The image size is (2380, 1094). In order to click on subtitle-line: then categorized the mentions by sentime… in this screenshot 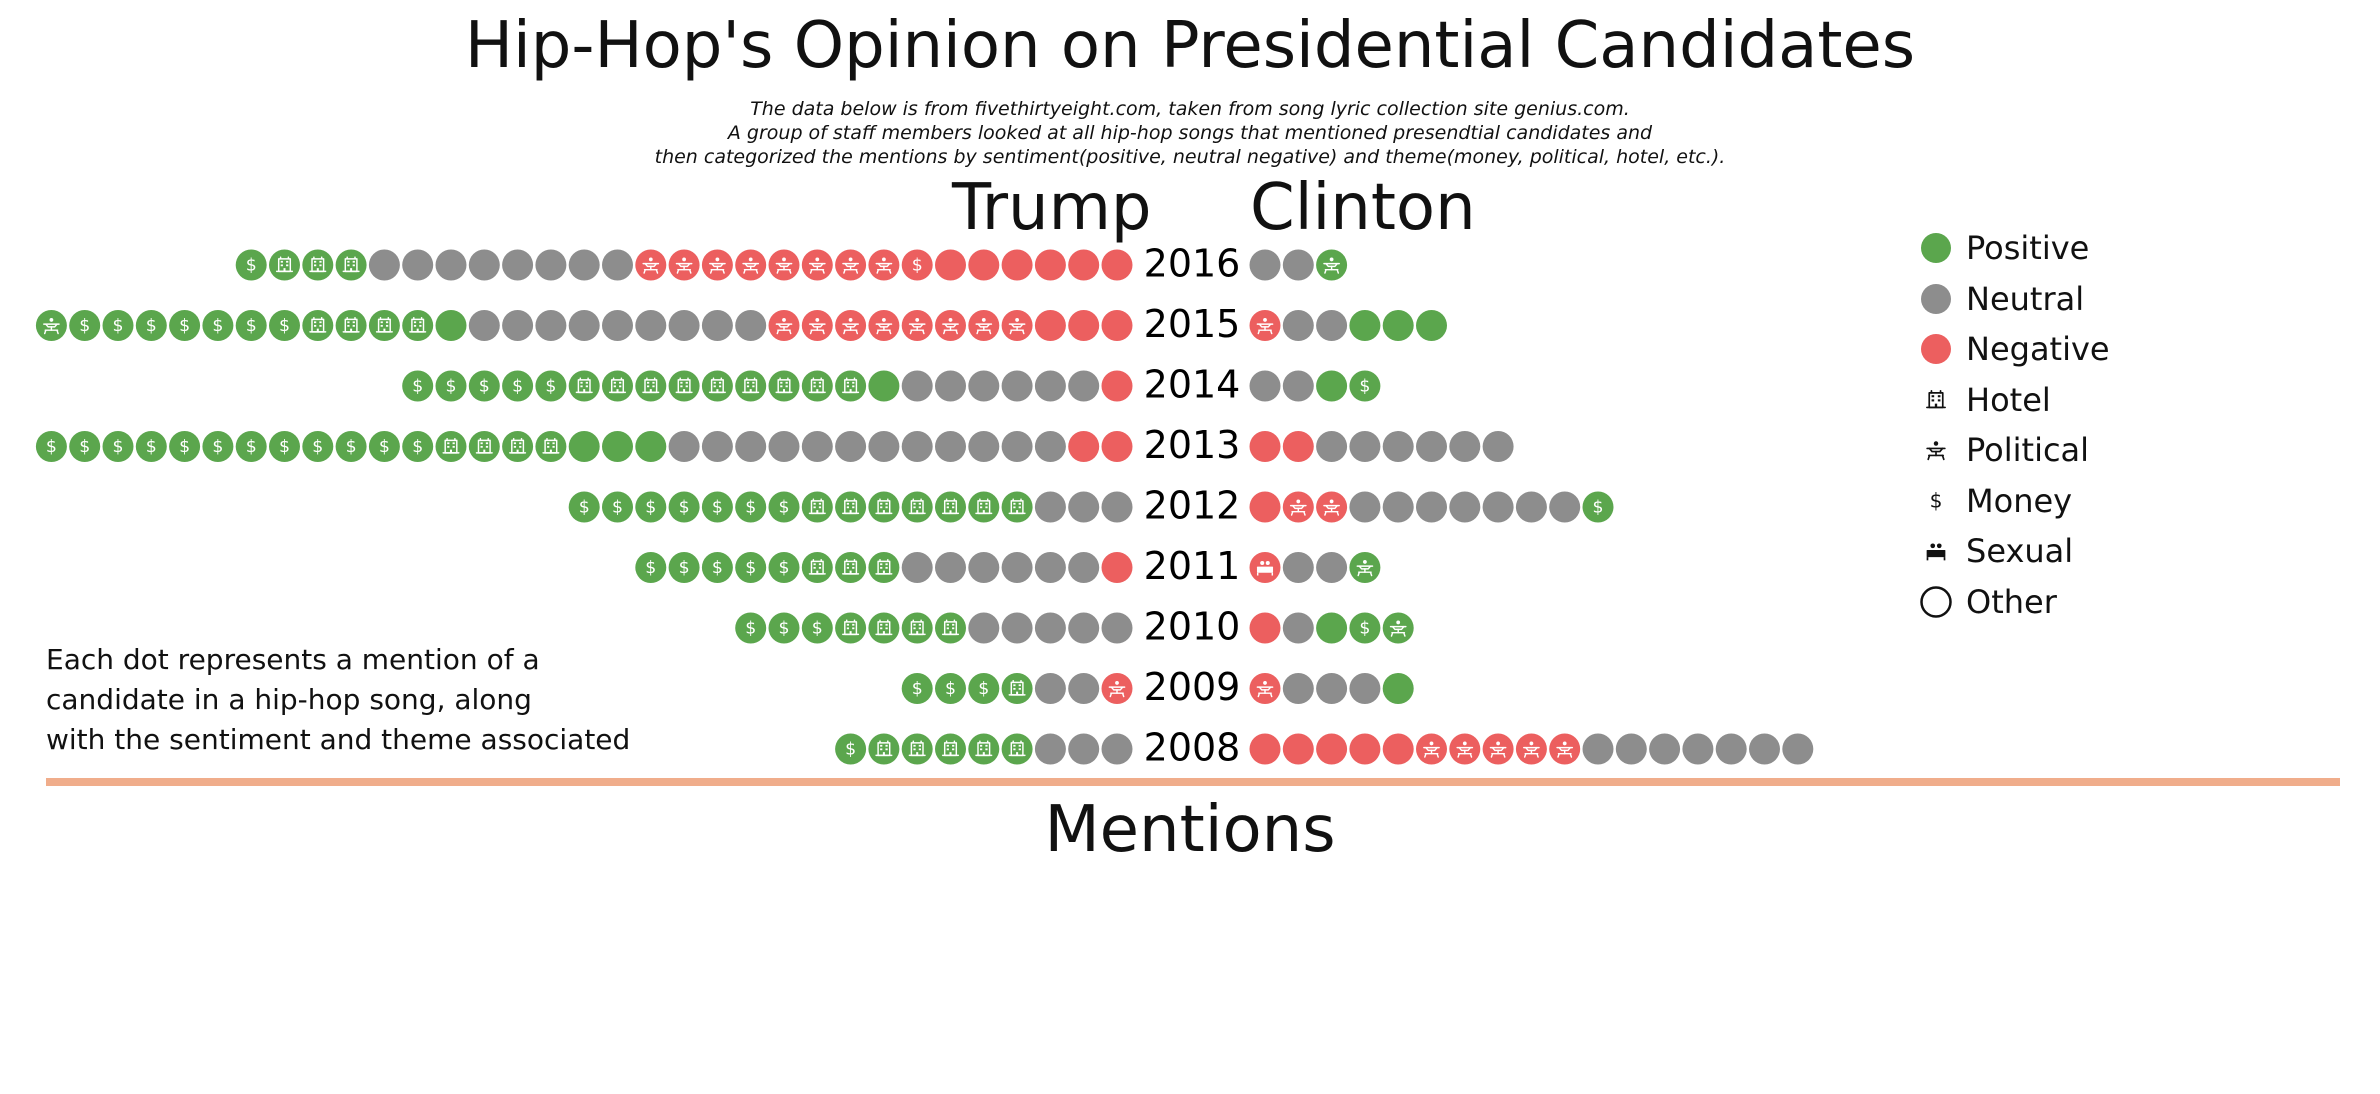, I will do `click(1190, 157)`.